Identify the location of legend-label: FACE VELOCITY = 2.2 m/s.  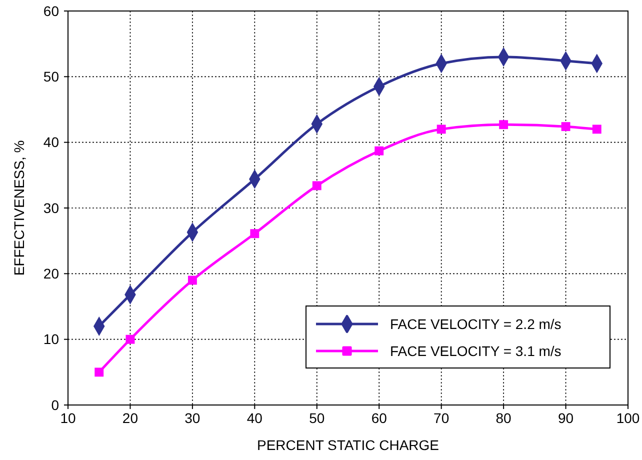
(476, 324).